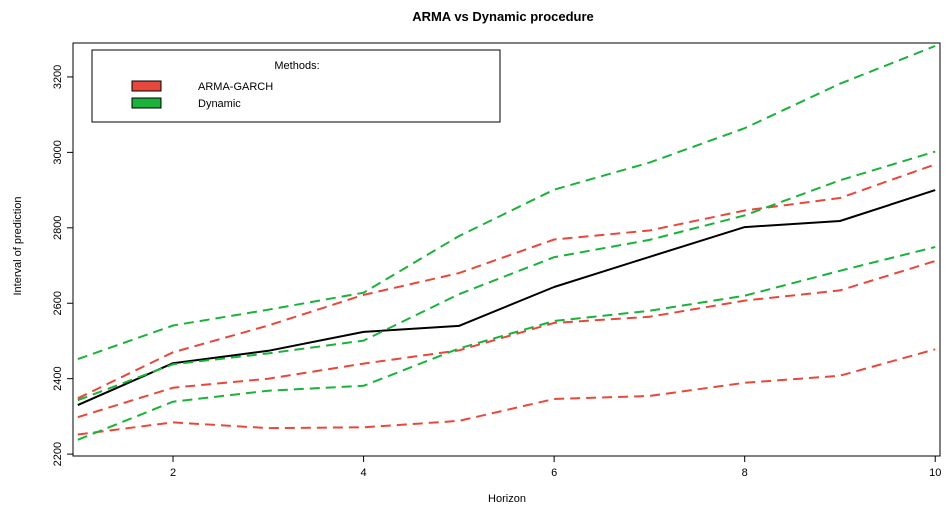 This screenshot has width=946, height=509. What do you see at coordinates (58, 454) in the screenshot?
I see `y-tick-label: 2200` at bounding box center [58, 454].